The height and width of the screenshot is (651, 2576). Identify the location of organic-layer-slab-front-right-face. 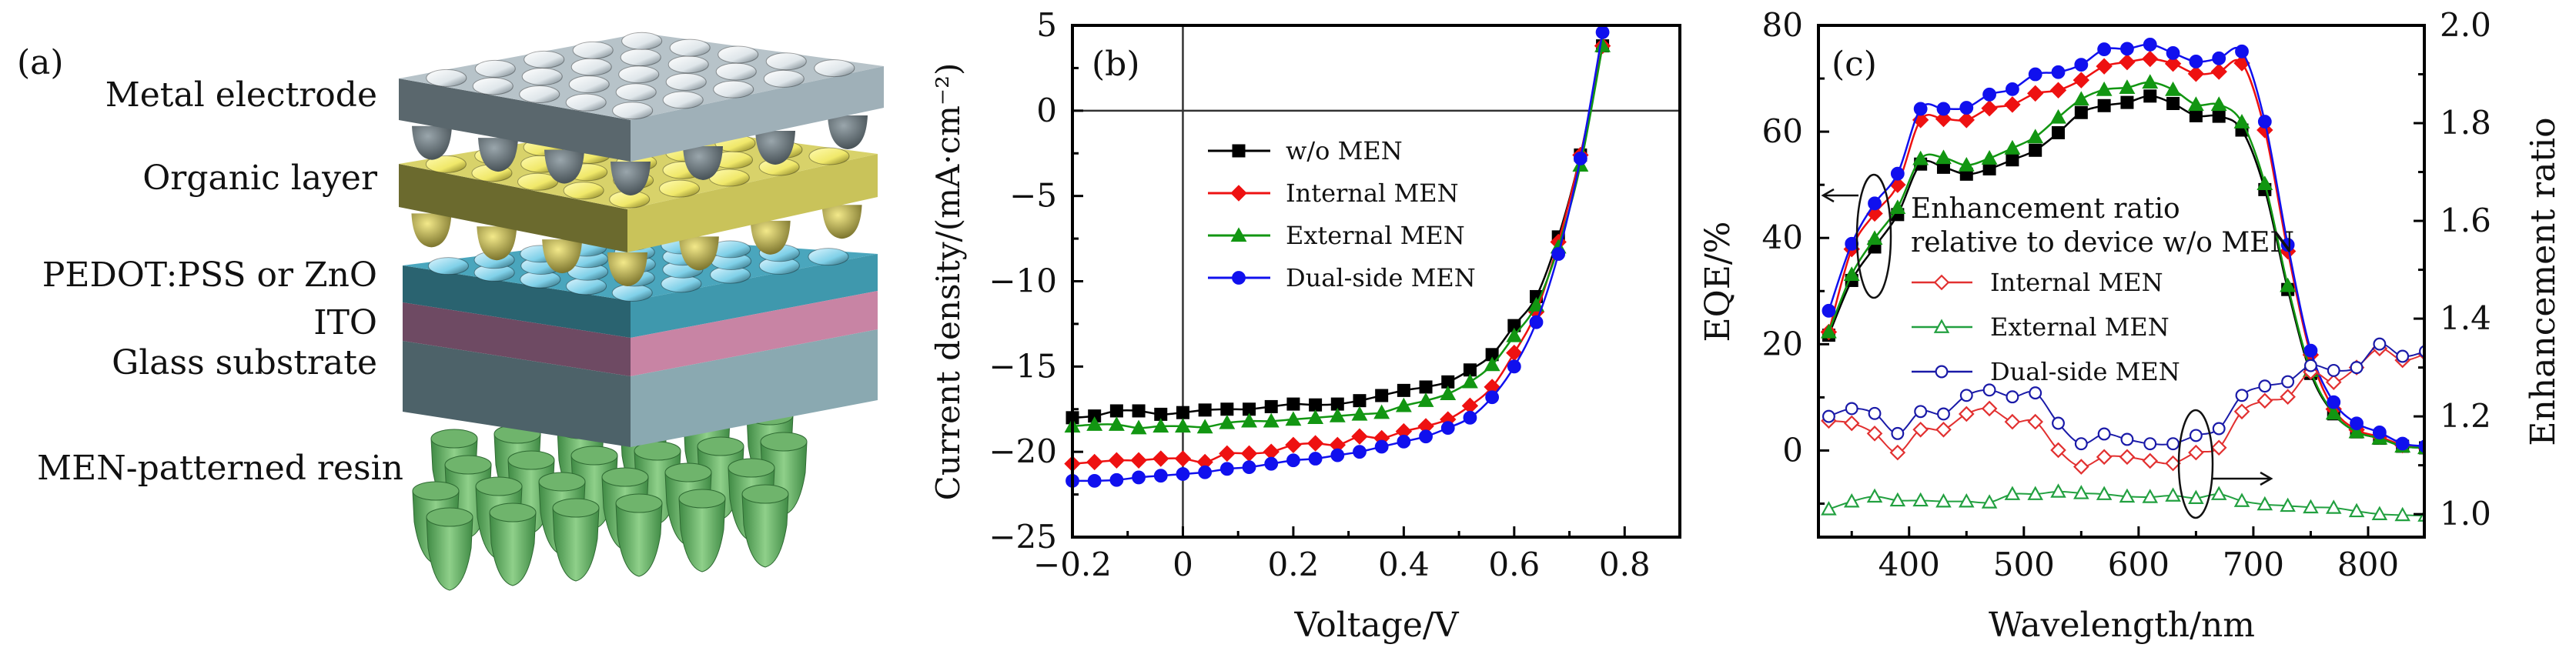
(753, 203).